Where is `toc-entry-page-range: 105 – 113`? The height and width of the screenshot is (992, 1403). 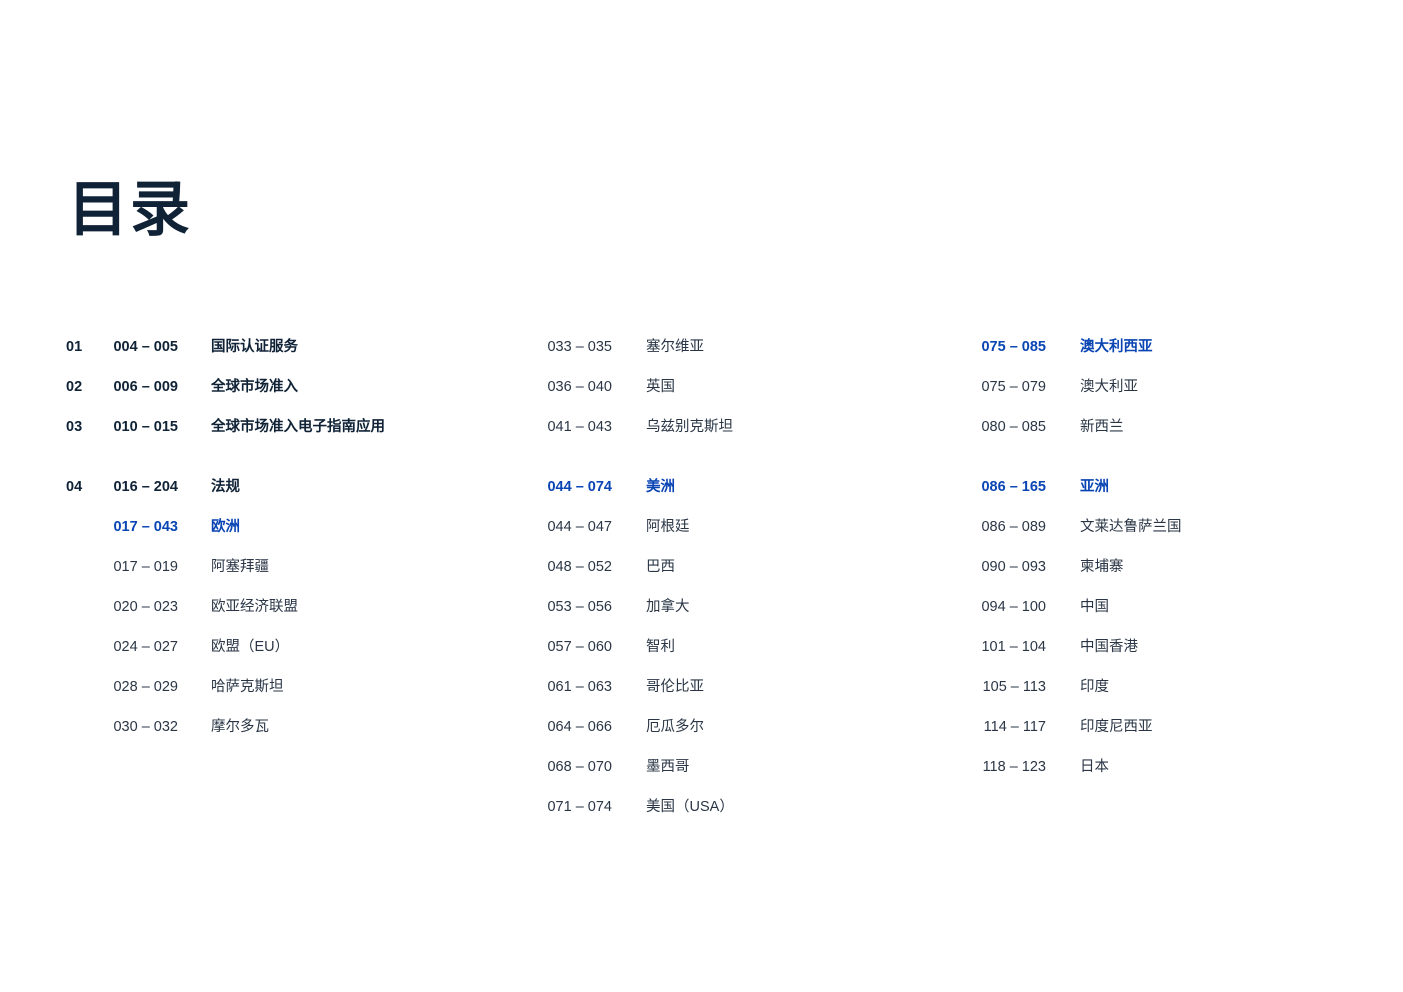
toc-entry-page-range: 105 – 113 is located at coordinates (1014, 687).